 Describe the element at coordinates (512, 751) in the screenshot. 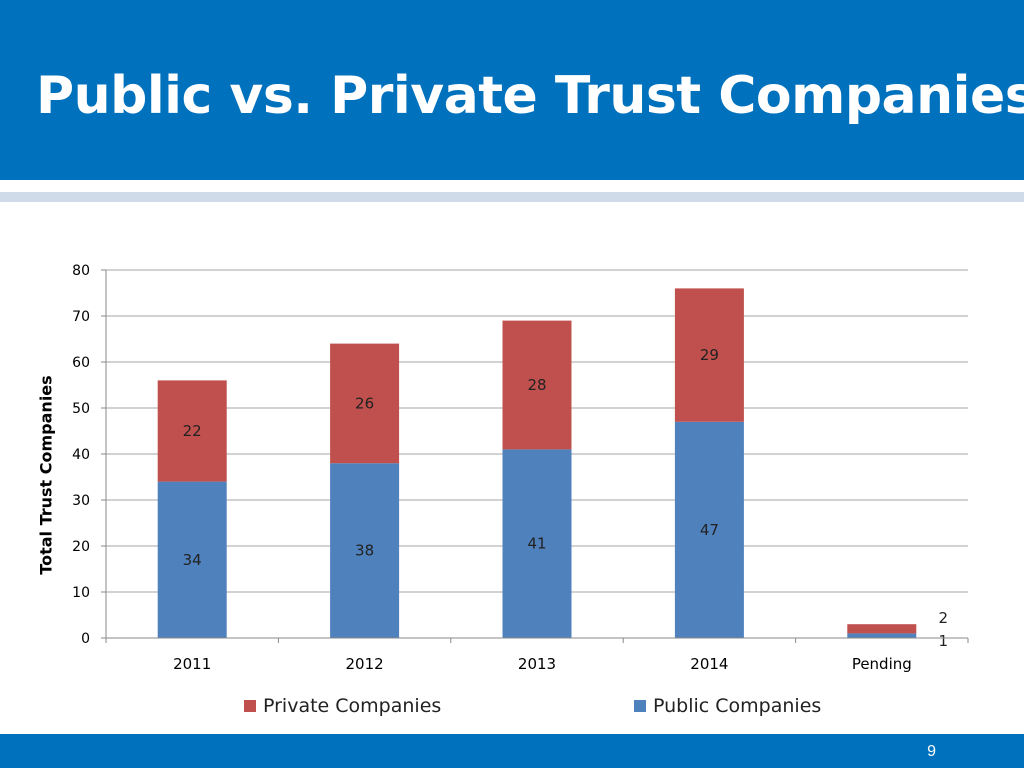

I see `footer-bar: 9` at that location.